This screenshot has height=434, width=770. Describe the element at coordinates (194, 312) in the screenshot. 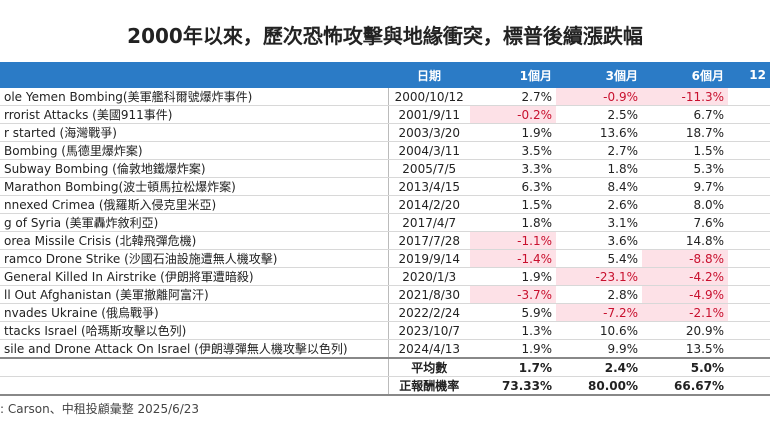

I see `event-cell: nvades Ukraine (俄烏戰爭)` at that location.